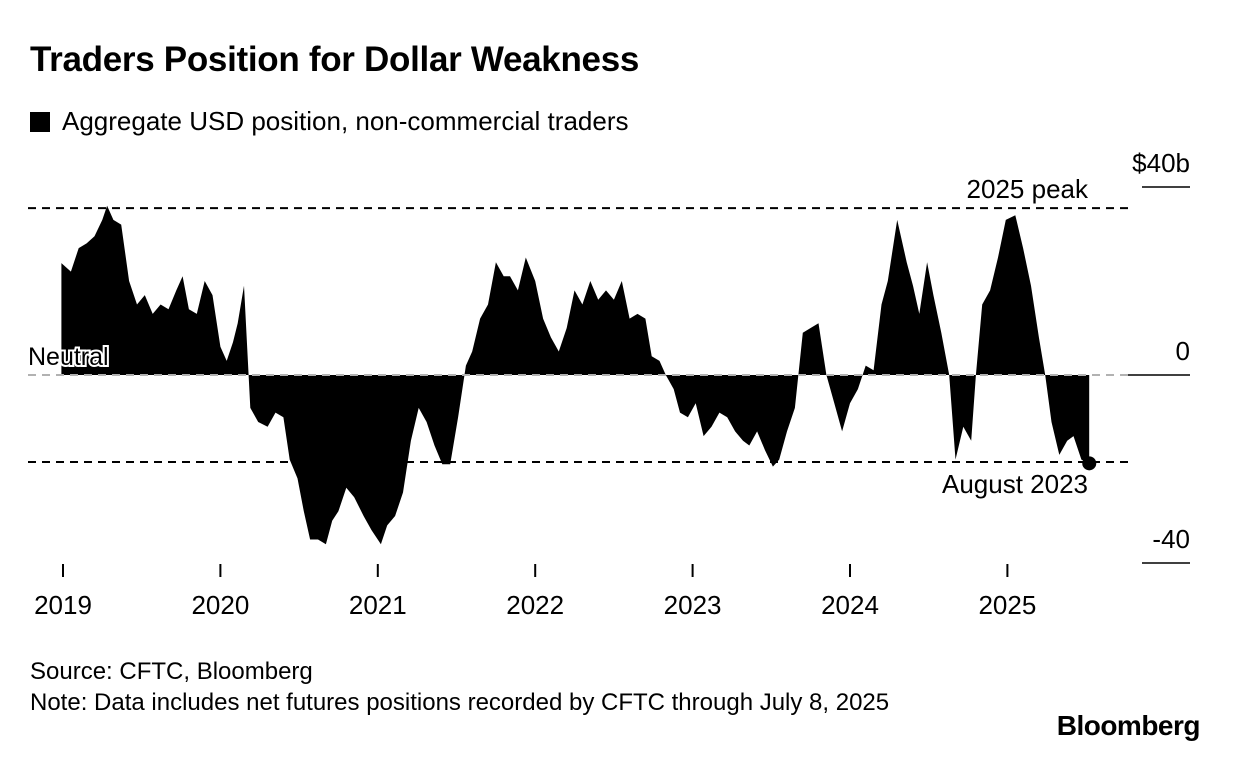 This screenshot has width=1240, height=772. I want to click on x-tick-label: 2025, so click(1007, 605).